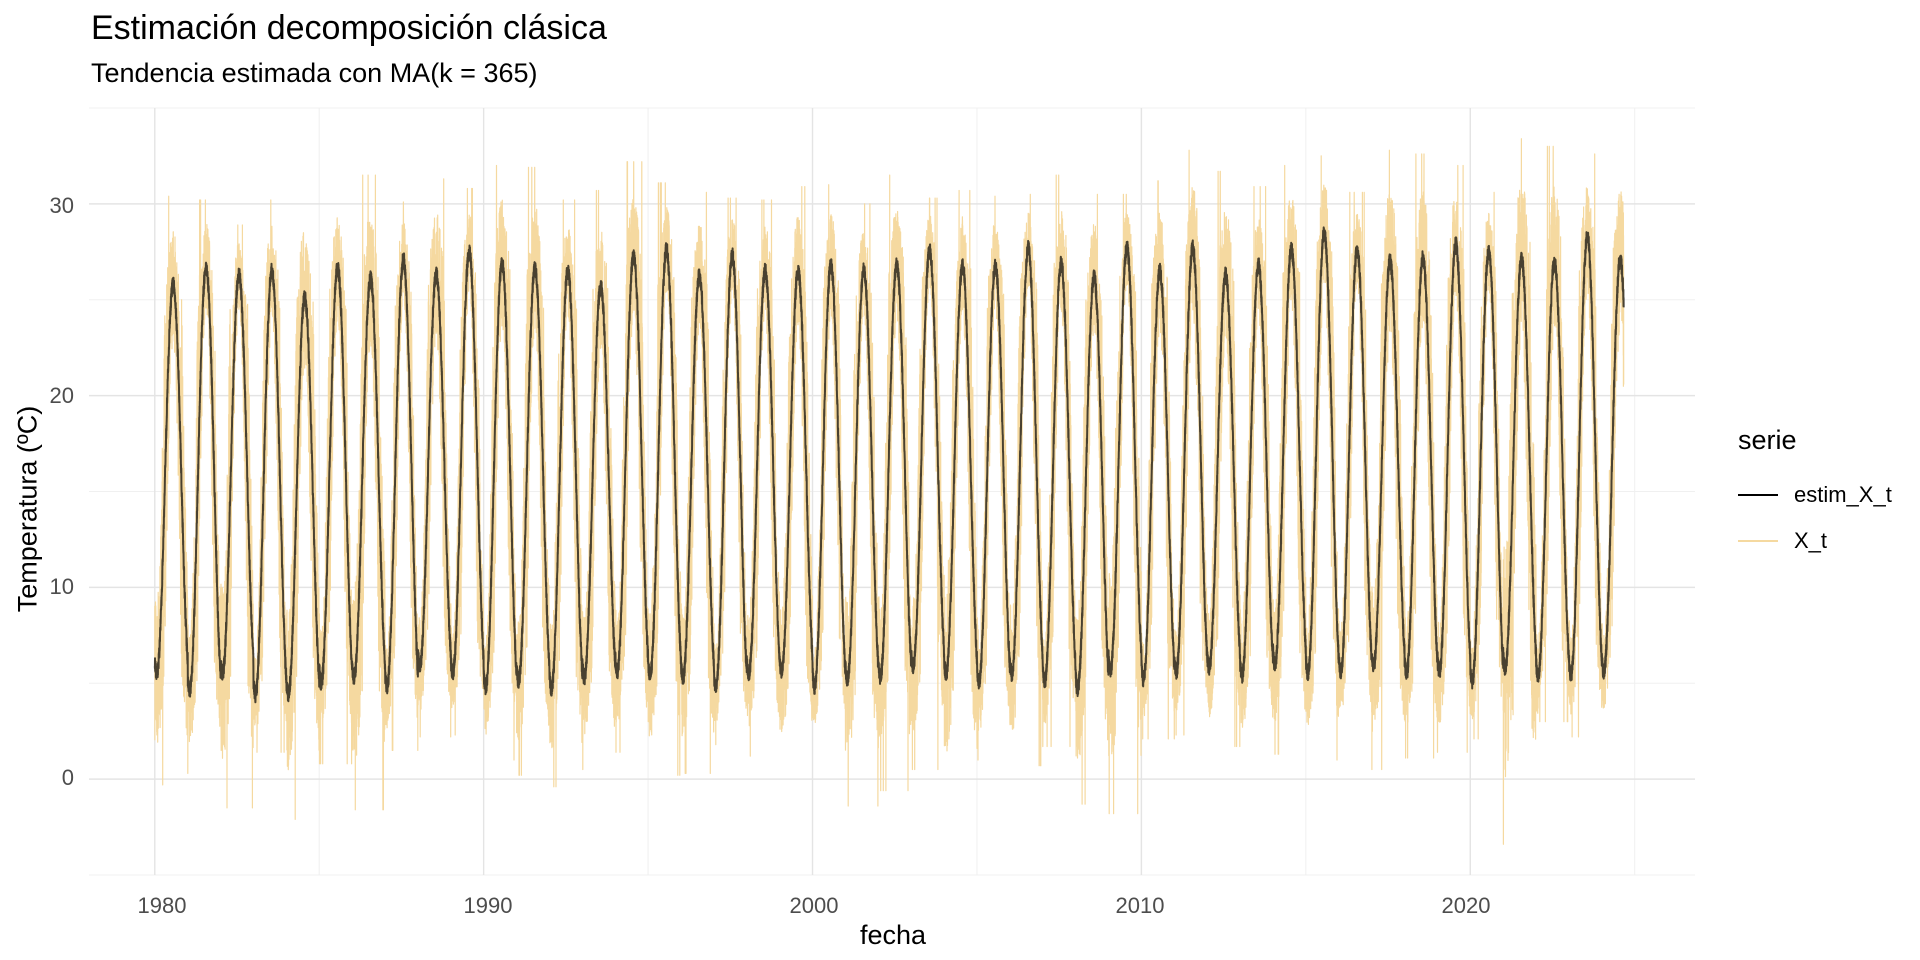 The width and height of the screenshot is (1920, 960). I want to click on x-tick-label: 2000, so click(814, 905).